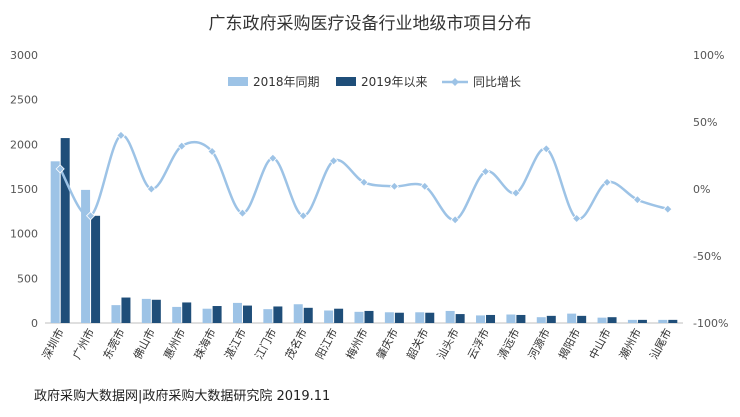 The width and height of the screenshot is (740, 417). Describe the element at coordinates (24, 234) in the screenshot. I see `left-tick-label: 1000` at that location.